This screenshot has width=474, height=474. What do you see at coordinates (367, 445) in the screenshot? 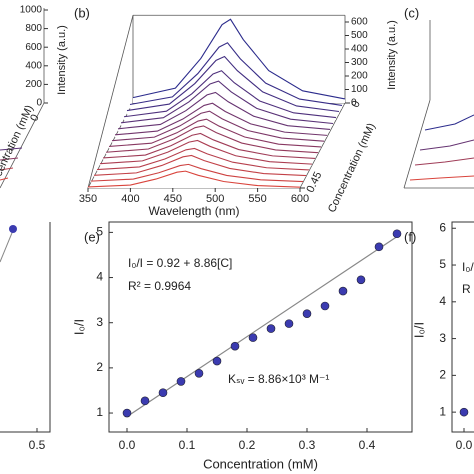
I see `x-tick-label: 0.4` at bounding box center [367, 445].